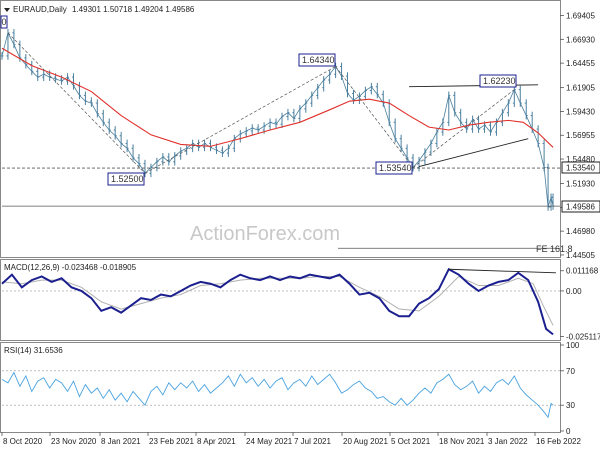 The height and width of the screenshot is (450, 600). I want to click on time-axis-label: 8 Jan 2021, so click(121, 441).